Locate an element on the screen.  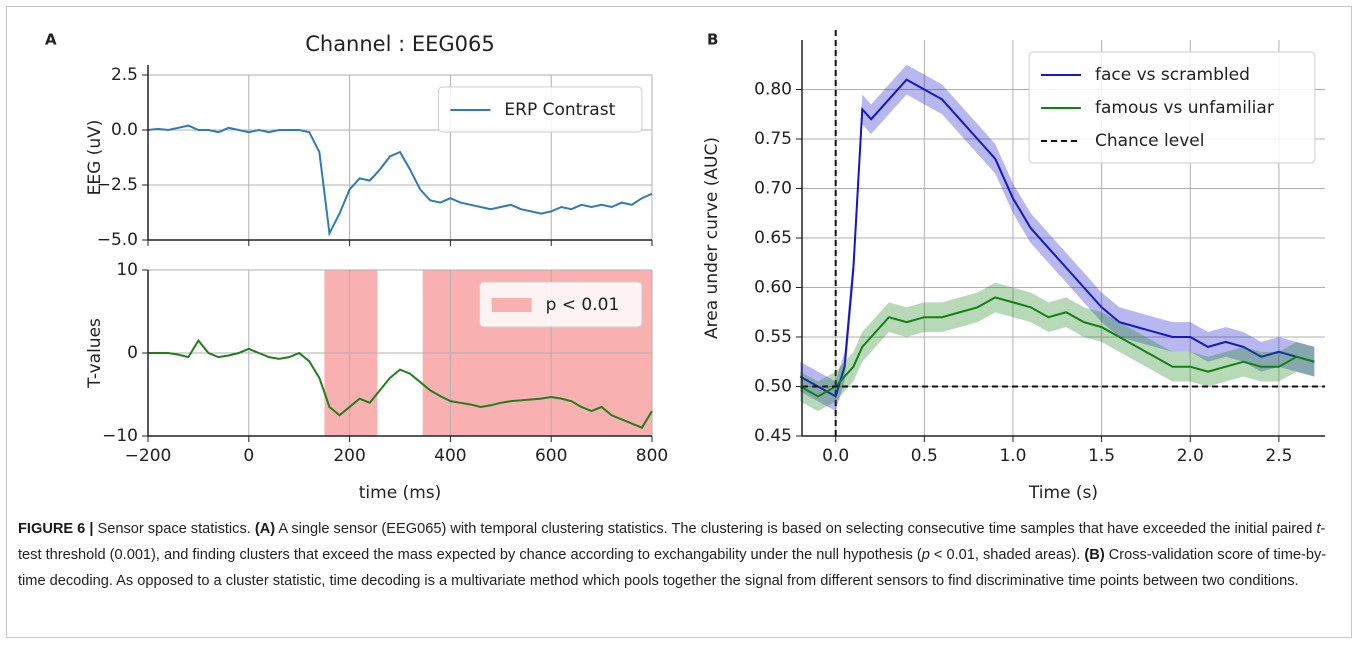
y-axis-label: EEG (uV) is located at coordinates (95, 158).